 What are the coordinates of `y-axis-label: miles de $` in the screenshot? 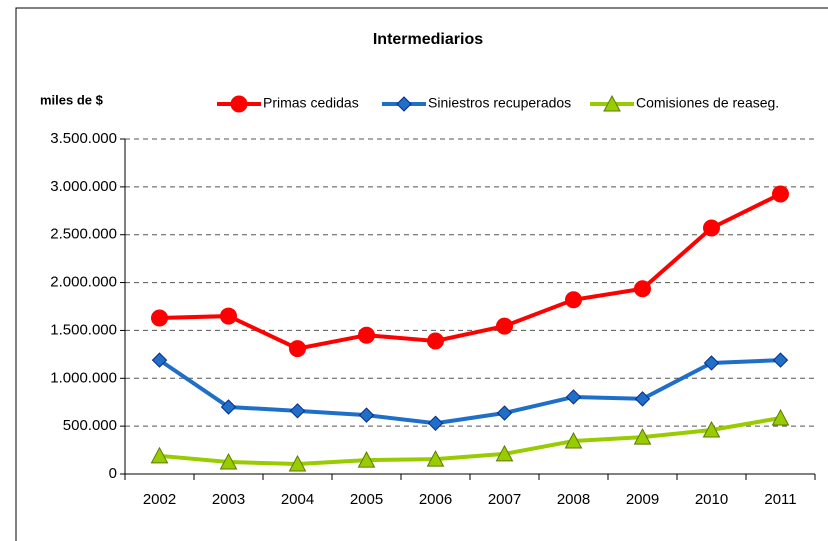 It's located at (72, 99).